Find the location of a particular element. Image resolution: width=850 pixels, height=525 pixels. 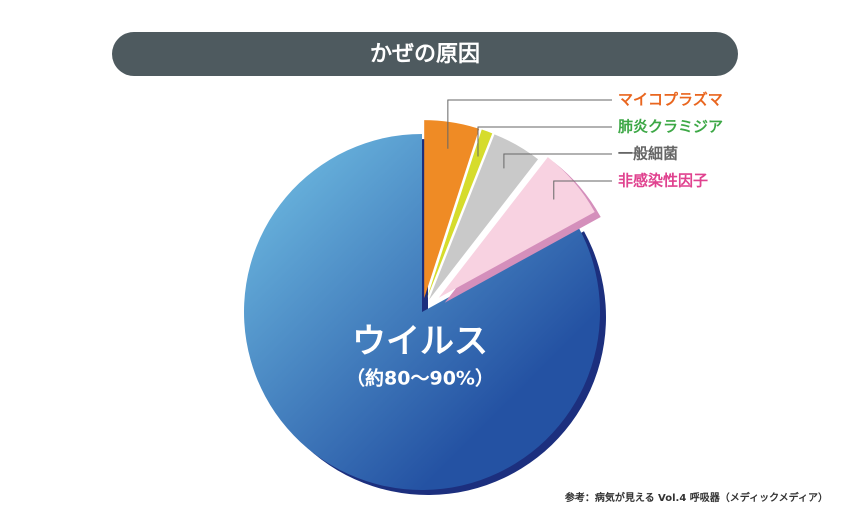

source: 参考：病気が見える Vol.4 呼吸器（メディックメディア） is located at coordinates (696, 497).